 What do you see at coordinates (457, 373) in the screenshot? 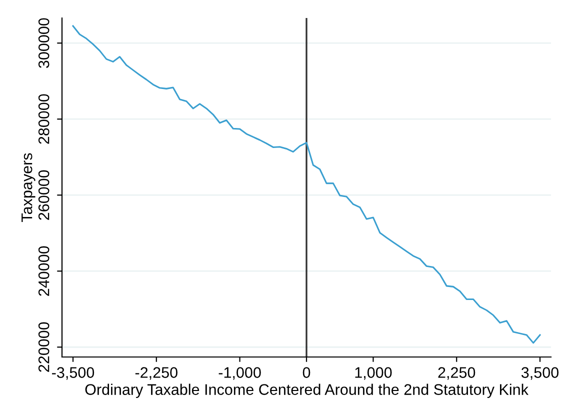
I see `x-tick-label: 2,250` at bounding box center [457, 373].